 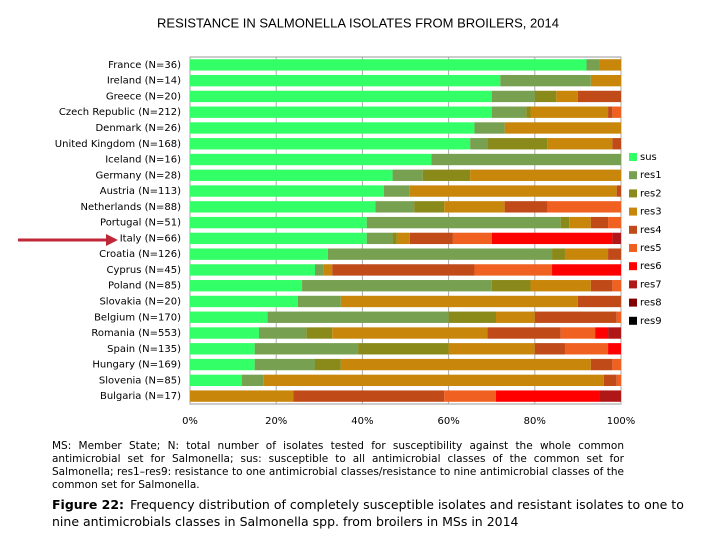 What do you see at coordinates (651, 248) in the screenshot?
I see `legend-label: res5` at bounding box center [651, 248].